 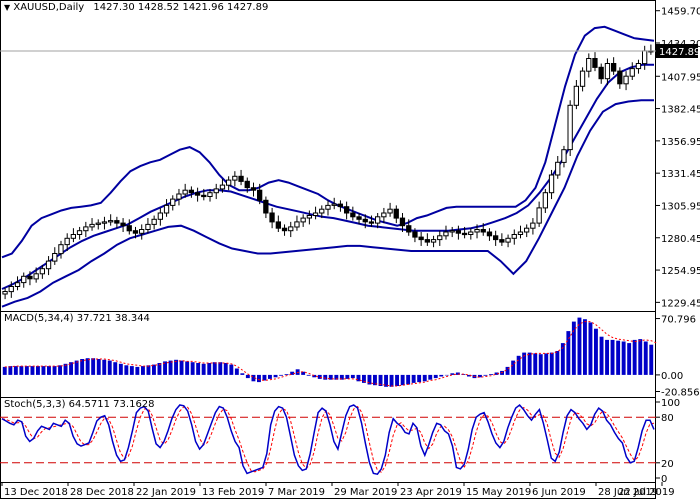 What do you see at coordinates (680, 206) in the screenshot?
I see `price-axis-label: 1305.95` at bounding box center [680, 206].